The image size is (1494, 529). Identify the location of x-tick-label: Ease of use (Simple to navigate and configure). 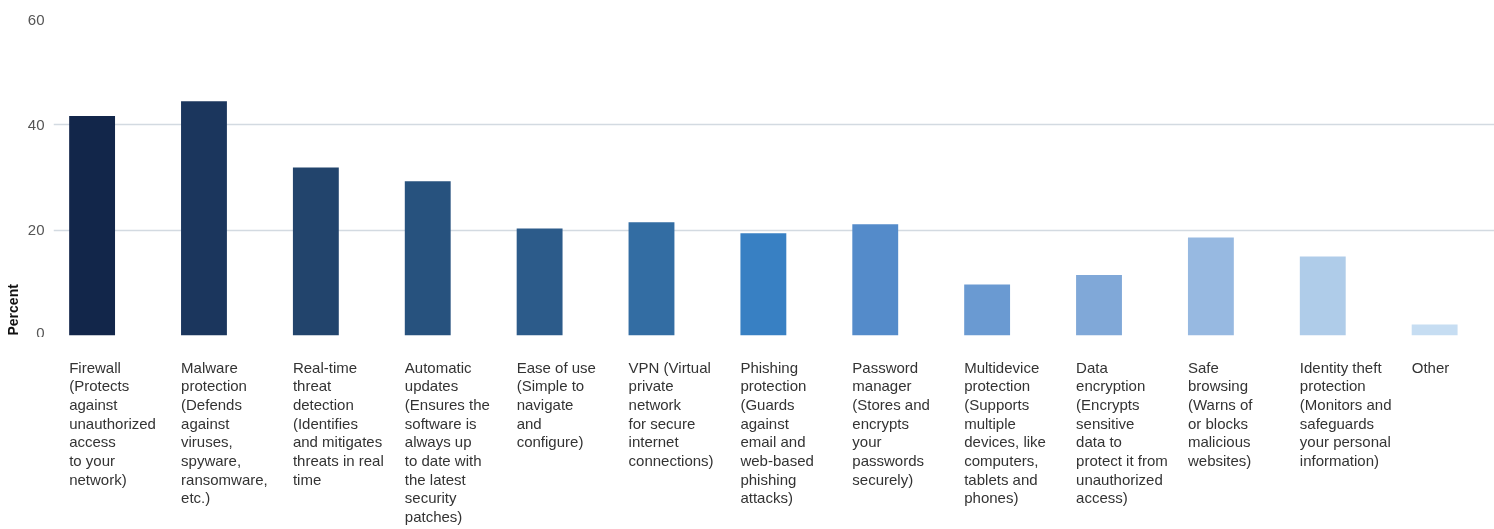
(556, 404).